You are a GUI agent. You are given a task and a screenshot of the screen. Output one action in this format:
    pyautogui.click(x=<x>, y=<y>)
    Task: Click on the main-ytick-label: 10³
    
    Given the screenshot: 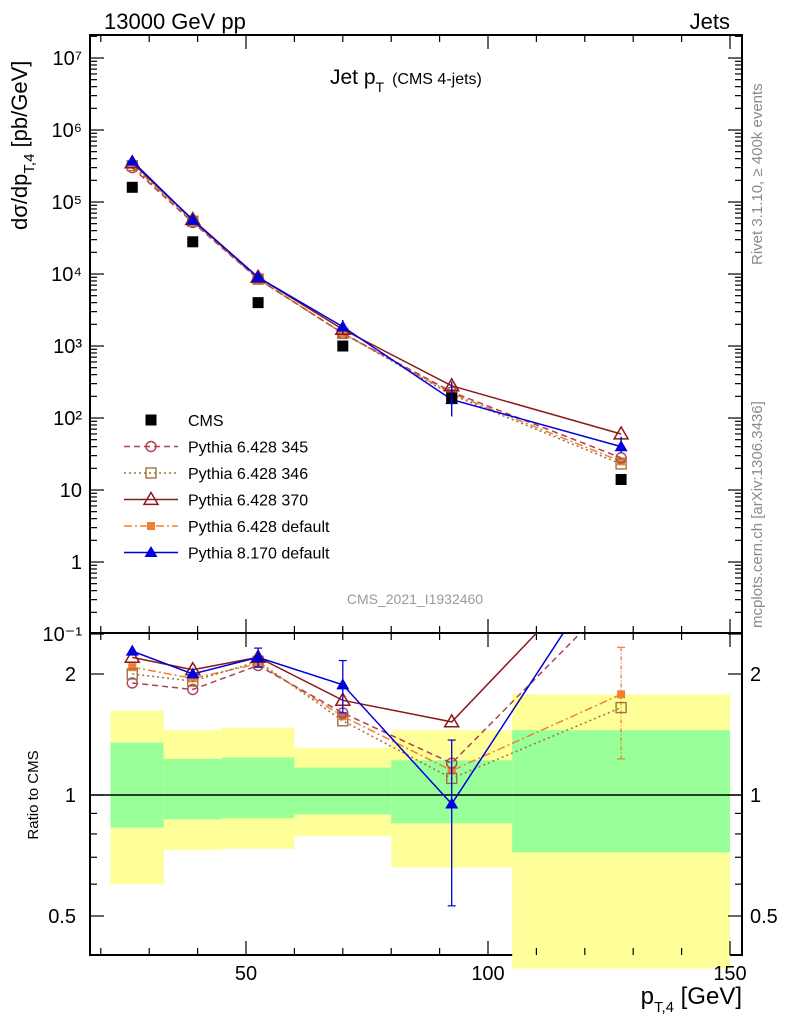 What is the action you would take?
    pyautogui.click(x=67, y=347)
    